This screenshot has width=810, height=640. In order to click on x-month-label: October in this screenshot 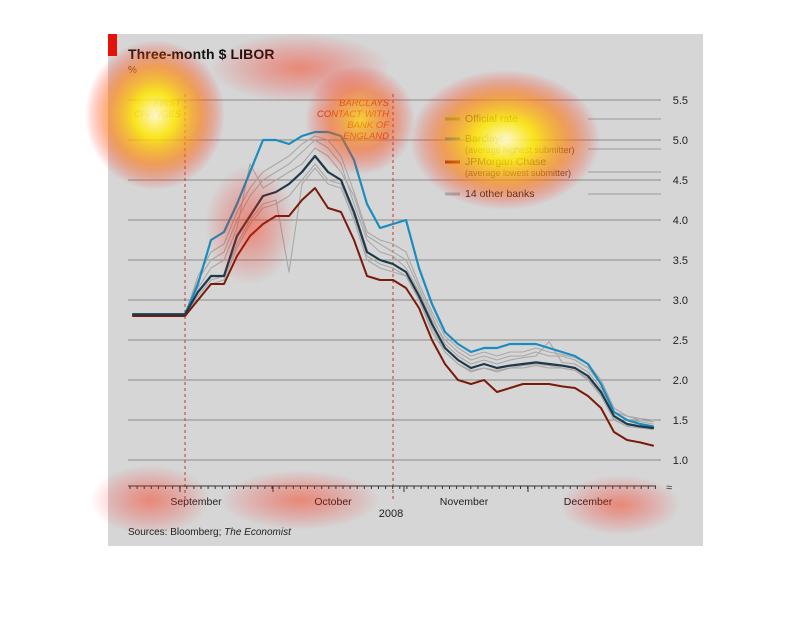, I will do `click(333, 502)`.